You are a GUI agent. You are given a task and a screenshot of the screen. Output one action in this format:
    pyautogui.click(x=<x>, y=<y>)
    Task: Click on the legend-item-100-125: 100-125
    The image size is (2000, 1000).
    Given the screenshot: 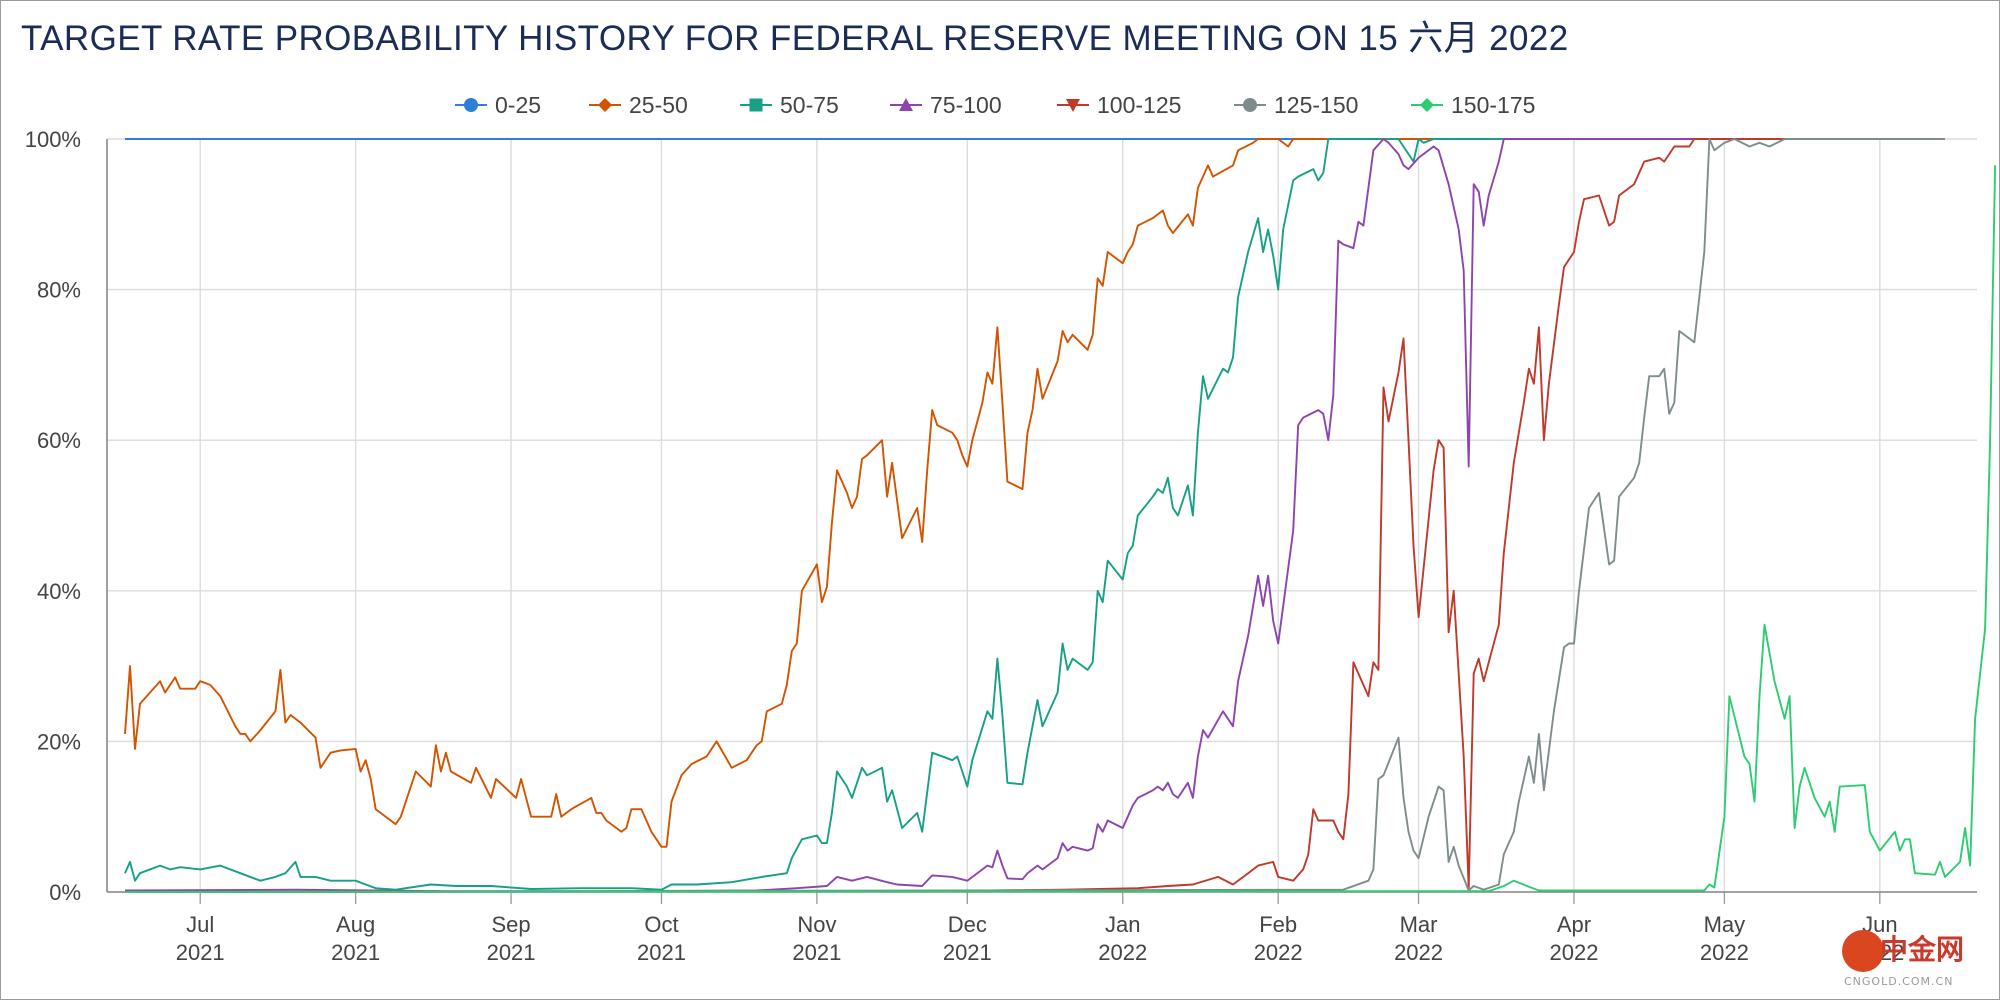 What is the action you would take?
    pyautogui.click(x=1119, y=105)
    